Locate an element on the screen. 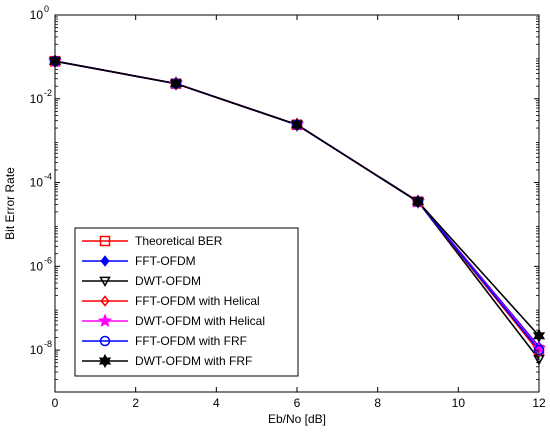 The width and height of the screenshot is (550, 443). legend-label: Theoretical BER is located at coordinates (179, 241).